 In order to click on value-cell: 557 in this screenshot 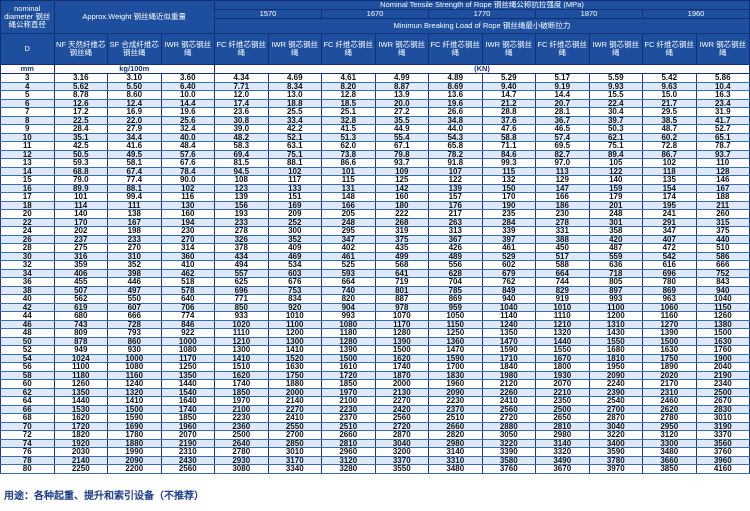, I will do `click(241, 273)`.